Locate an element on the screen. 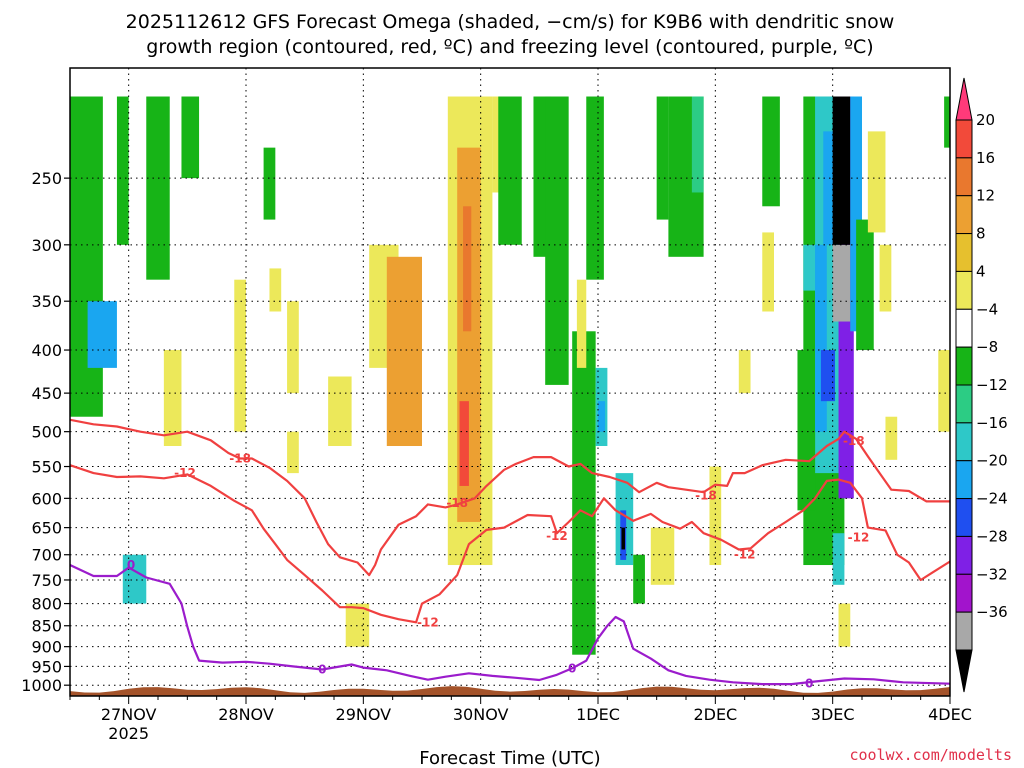  y-tick-label: 350 is located at coordinates (46, 301).